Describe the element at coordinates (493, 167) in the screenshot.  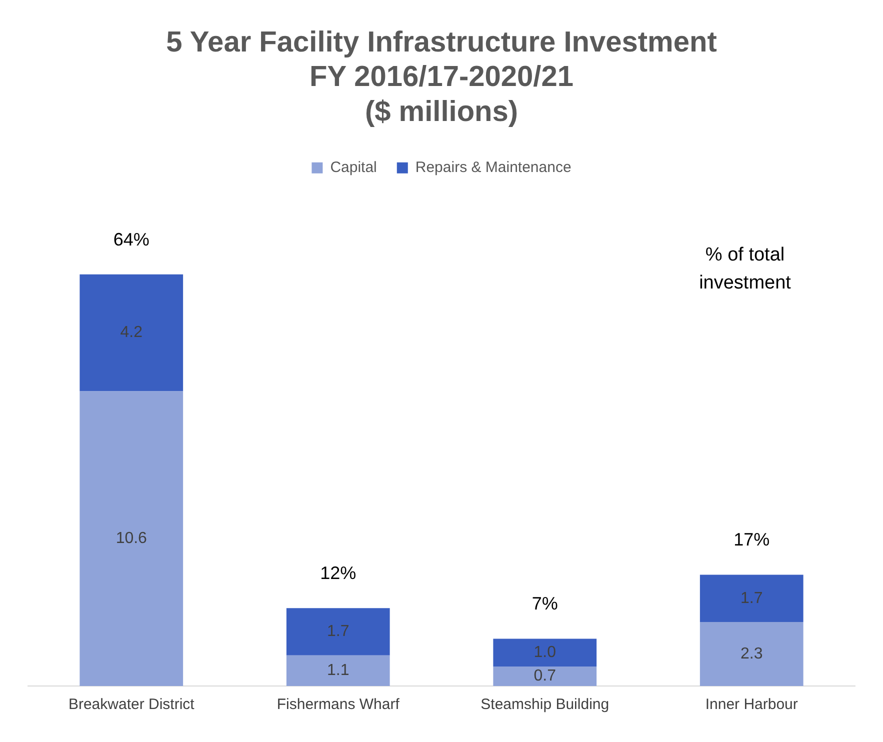
I see `legend-label: Repairs & Maintenance` at that location.